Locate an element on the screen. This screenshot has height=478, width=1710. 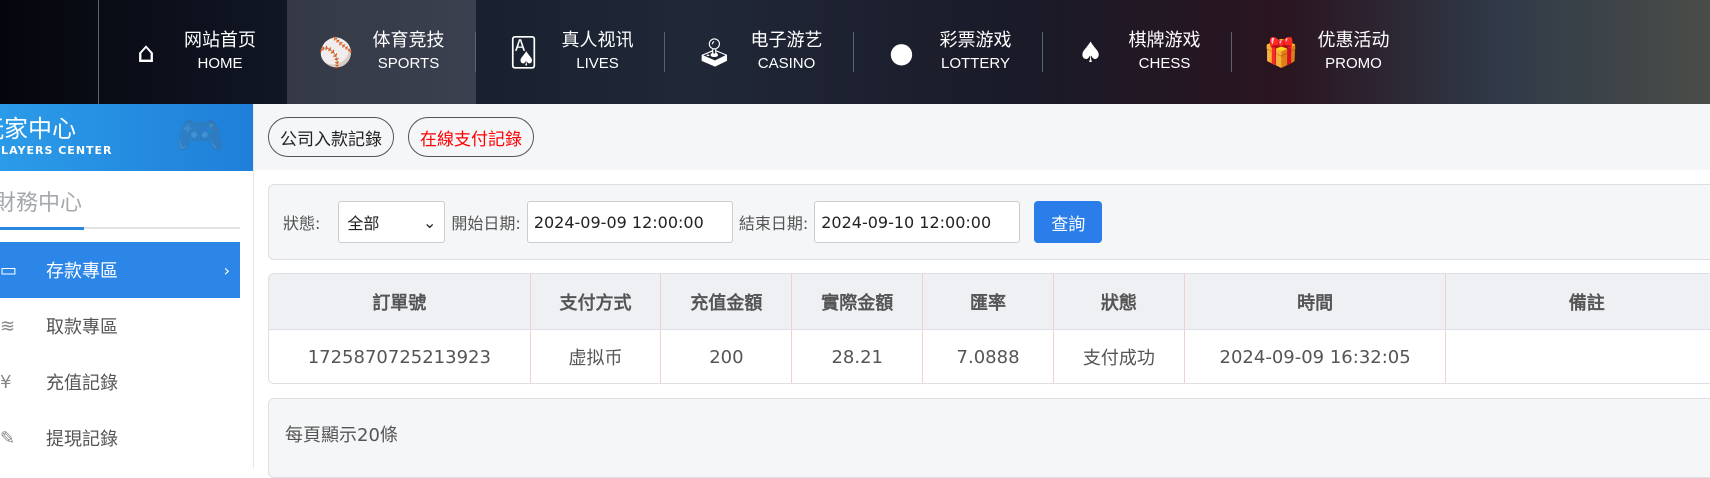
pagination-bar: 每頁顯示20條 is located at coordinates (989, 438).